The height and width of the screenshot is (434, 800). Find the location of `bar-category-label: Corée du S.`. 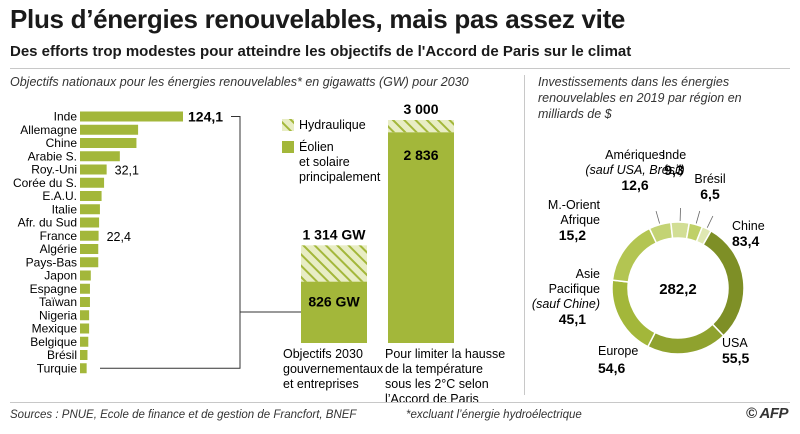

bar-category-label: Corée du S. is located at coordinates (45, 183).